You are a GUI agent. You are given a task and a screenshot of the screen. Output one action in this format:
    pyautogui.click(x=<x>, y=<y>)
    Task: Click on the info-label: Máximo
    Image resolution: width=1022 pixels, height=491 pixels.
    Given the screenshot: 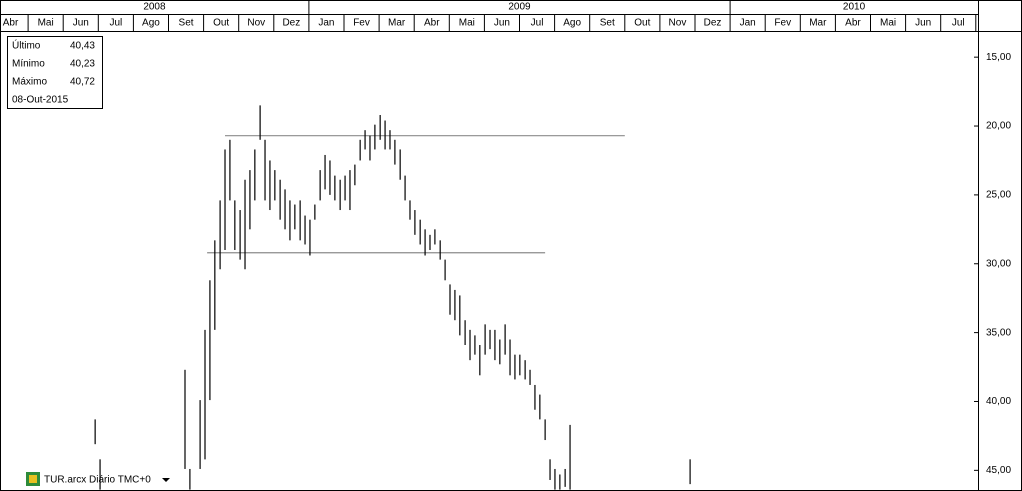 What is the action you would take?
    pyautogui.click(x=29, y=82)
    